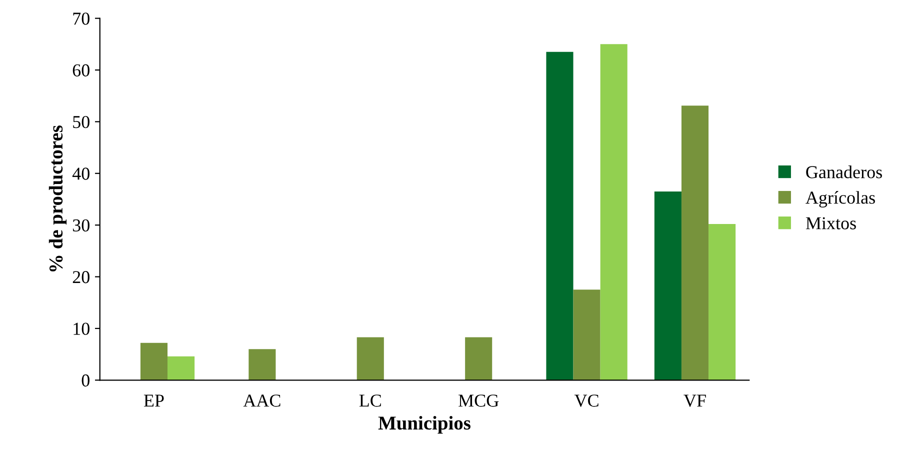  I want to click on y-tick-label: 60, so click(81, 70).